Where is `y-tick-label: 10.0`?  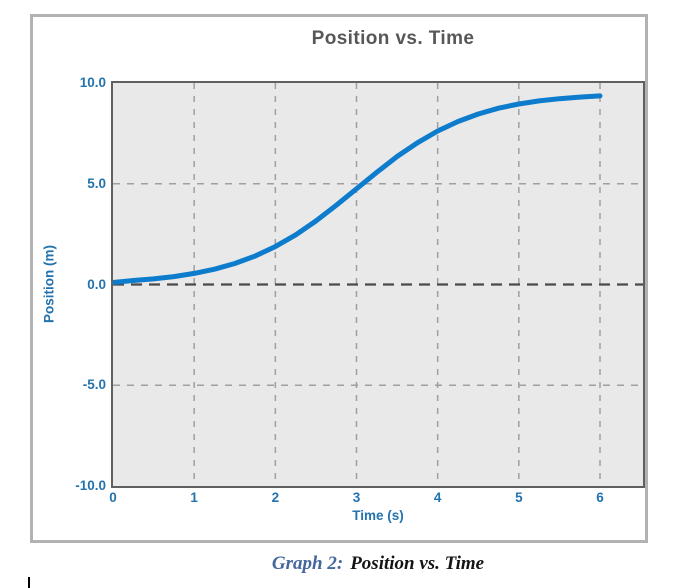 y-tick-label: 10.0 is located at coordinates (92, 82).